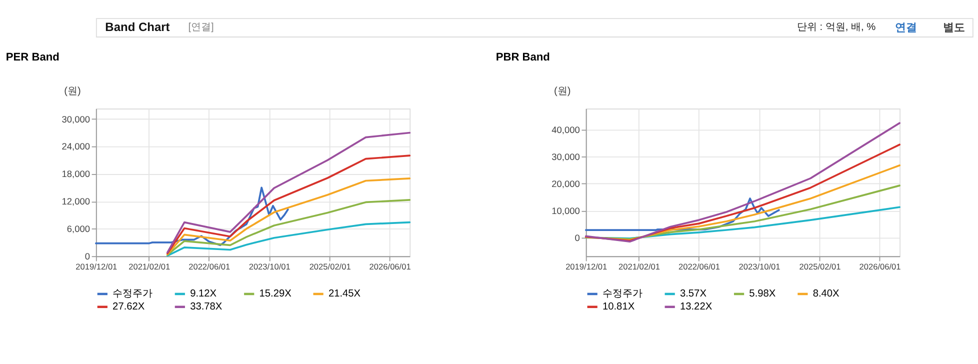  What do you see at coordinates (696, 307) in the screenshot?
I see `legend-label: 13.22X` at bounding box center [696, 307].